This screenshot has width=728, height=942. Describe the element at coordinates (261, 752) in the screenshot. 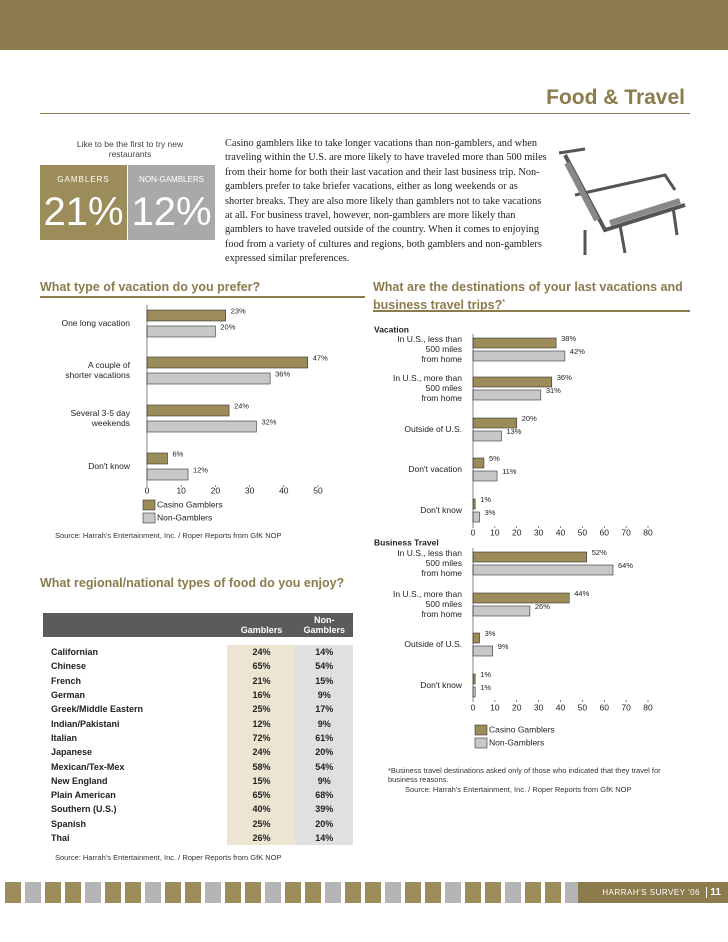

I see `table-cell: 24%` at that location.